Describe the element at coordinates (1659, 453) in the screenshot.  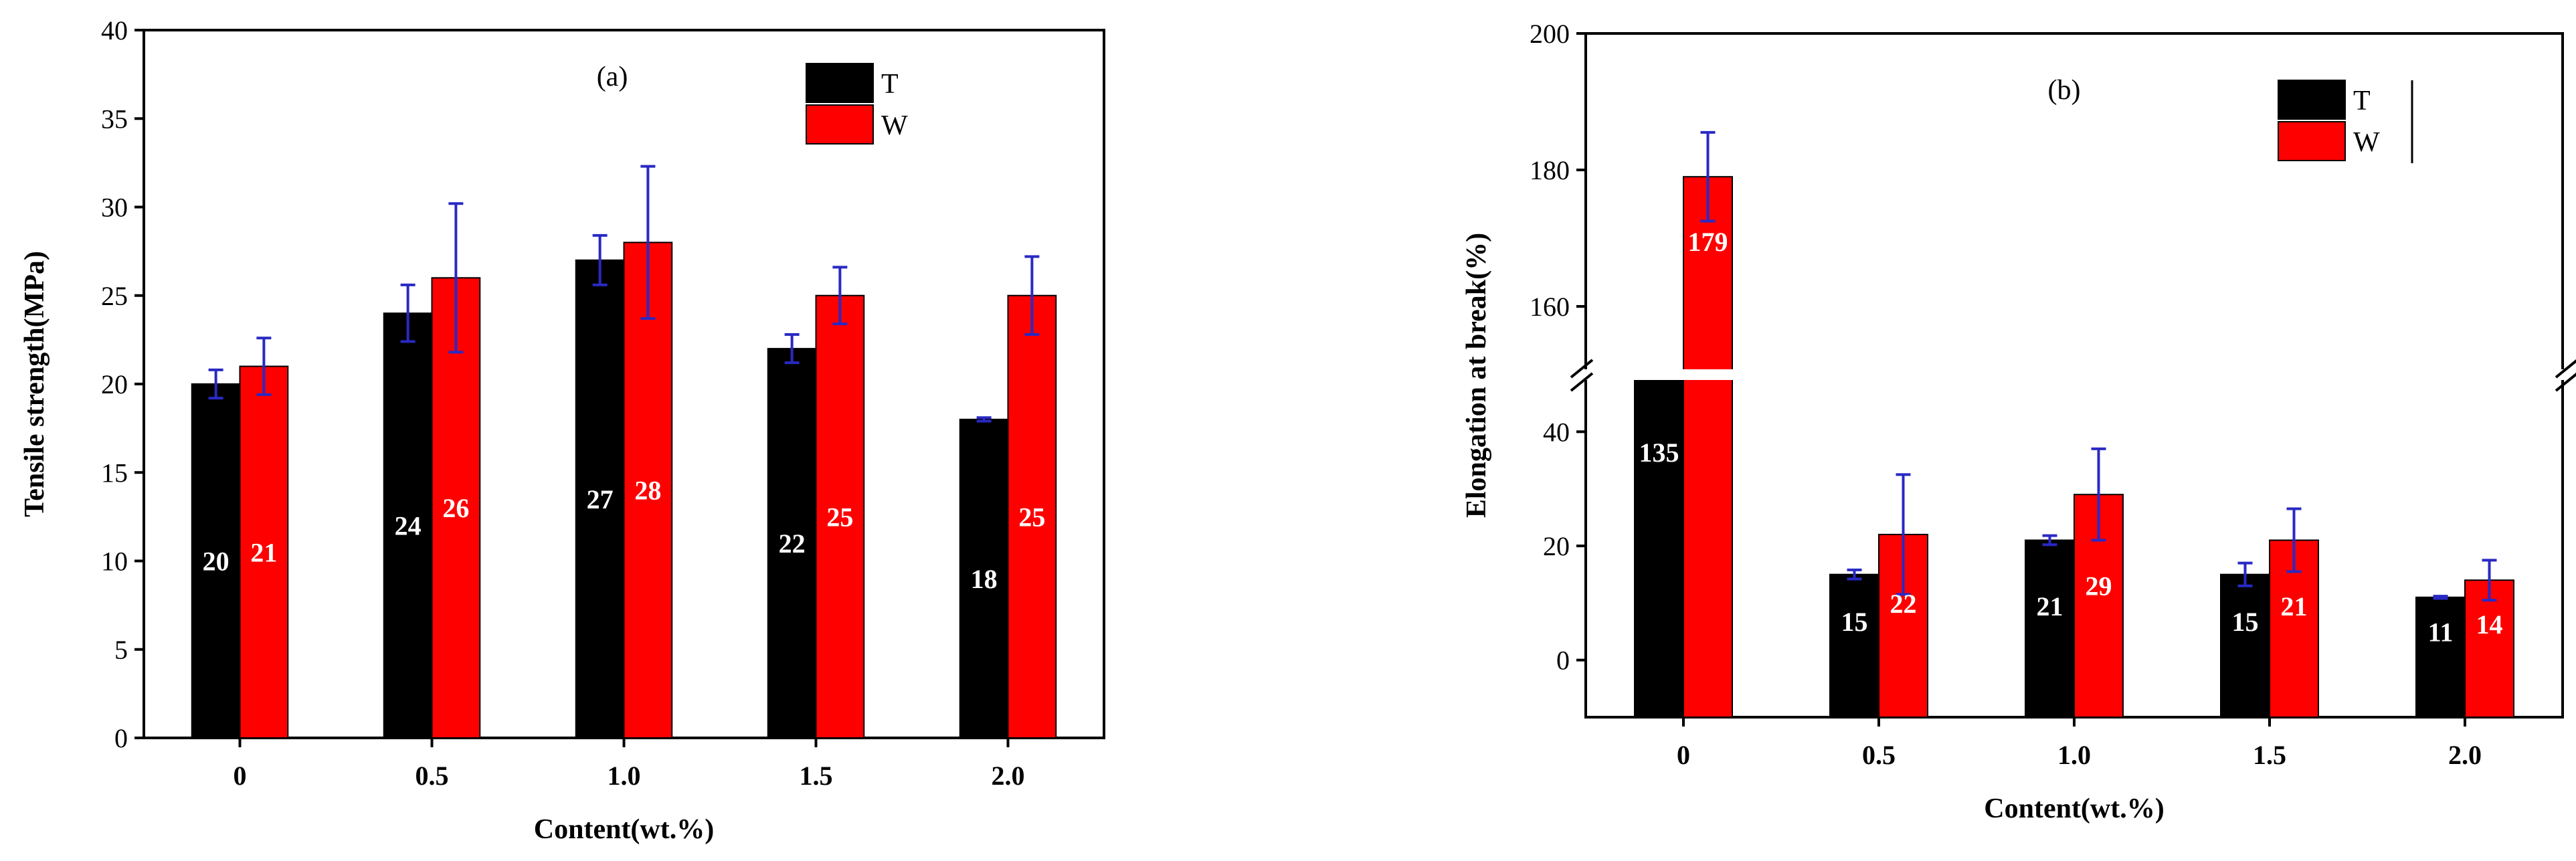
I see `bar-value-label: 135` at that location.